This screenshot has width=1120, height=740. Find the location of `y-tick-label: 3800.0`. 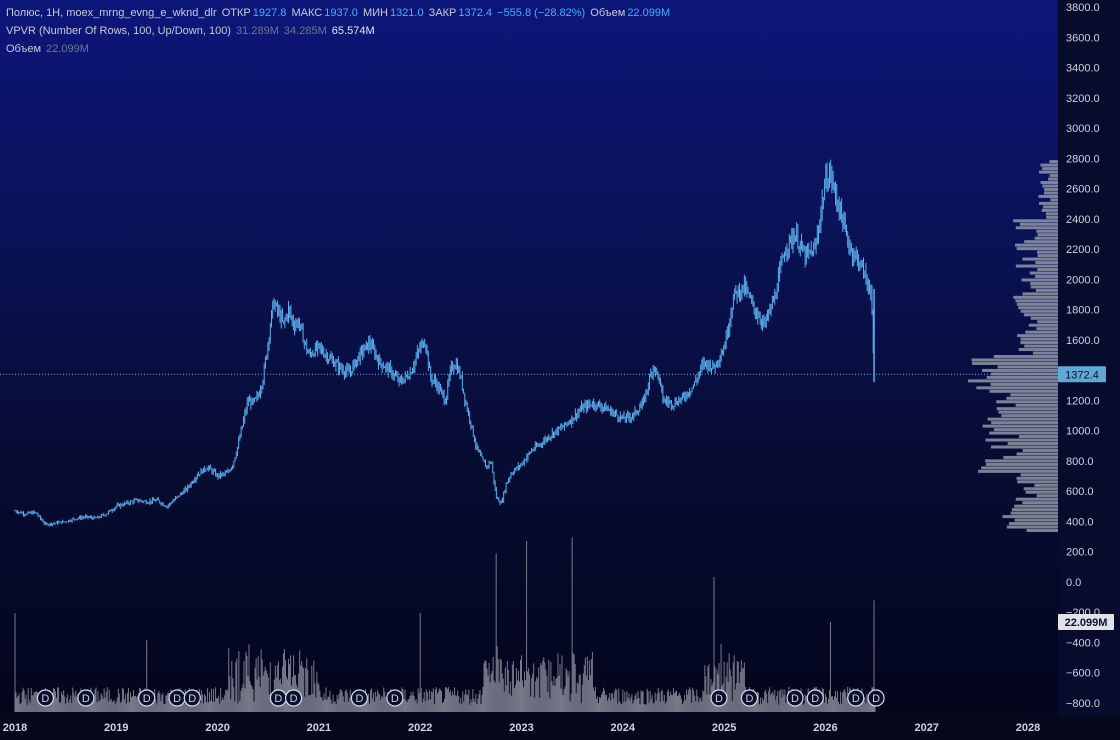

y-tick-label: 3800.0 is located at coordinates (1083, 8).